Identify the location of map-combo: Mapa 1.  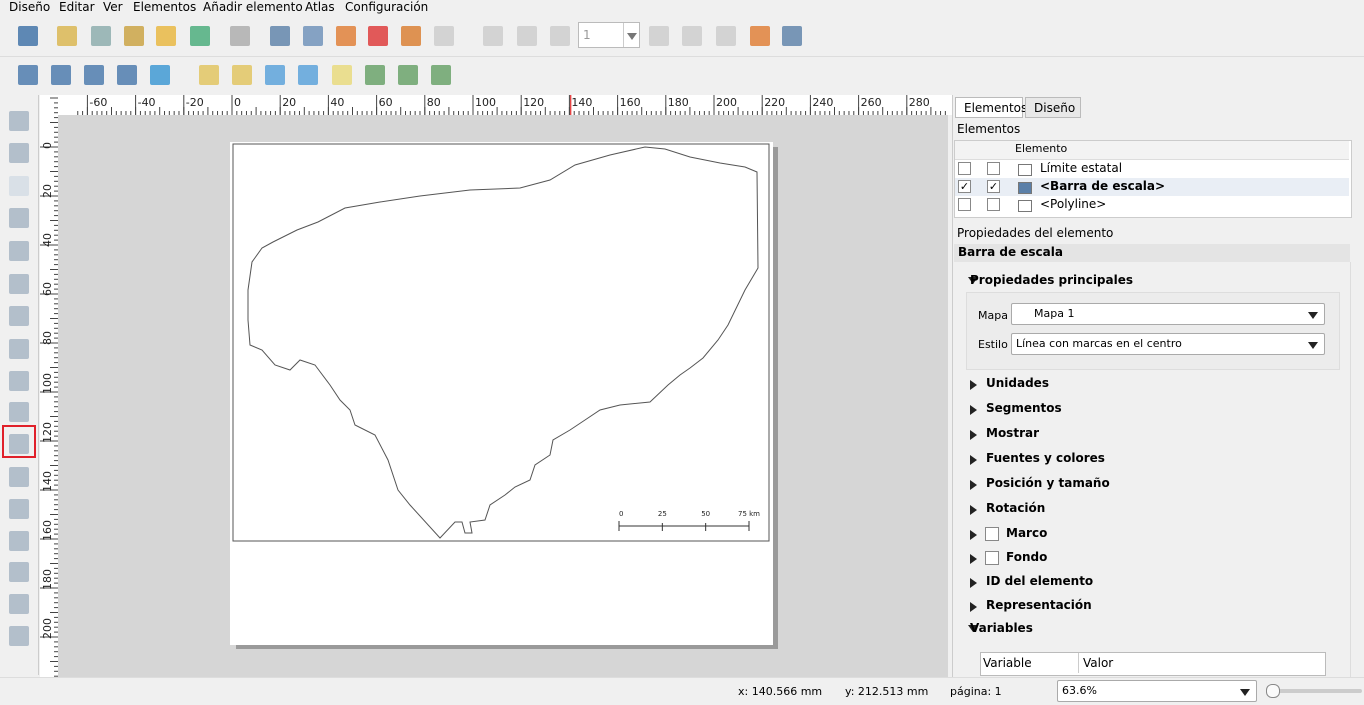
(1168, 314).